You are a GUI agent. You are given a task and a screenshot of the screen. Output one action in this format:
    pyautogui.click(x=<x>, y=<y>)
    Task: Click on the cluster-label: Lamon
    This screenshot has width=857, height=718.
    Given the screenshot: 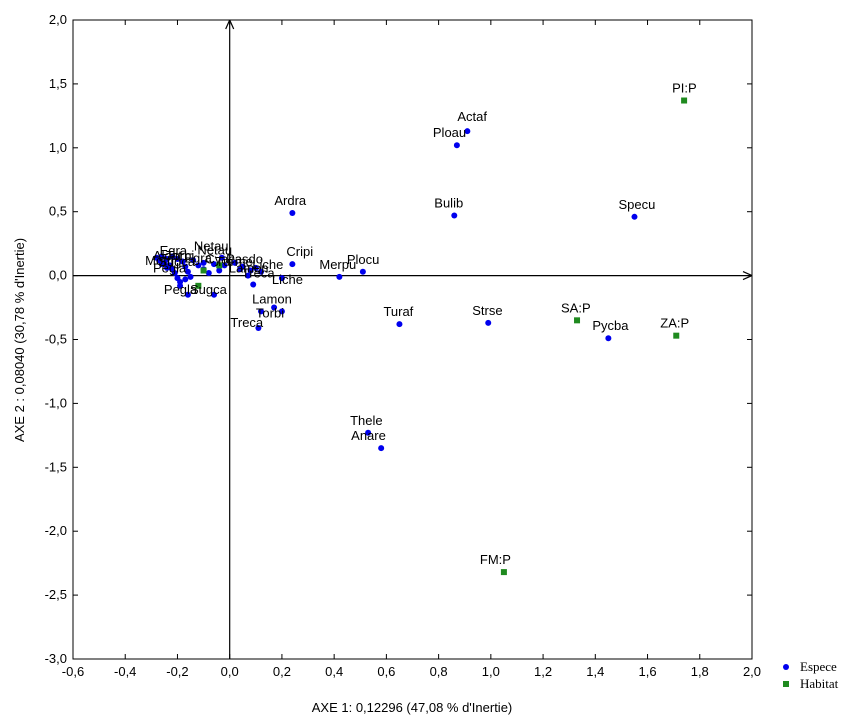 What is the action you would take?
    pyautogui.click(x=249, y=268)
    